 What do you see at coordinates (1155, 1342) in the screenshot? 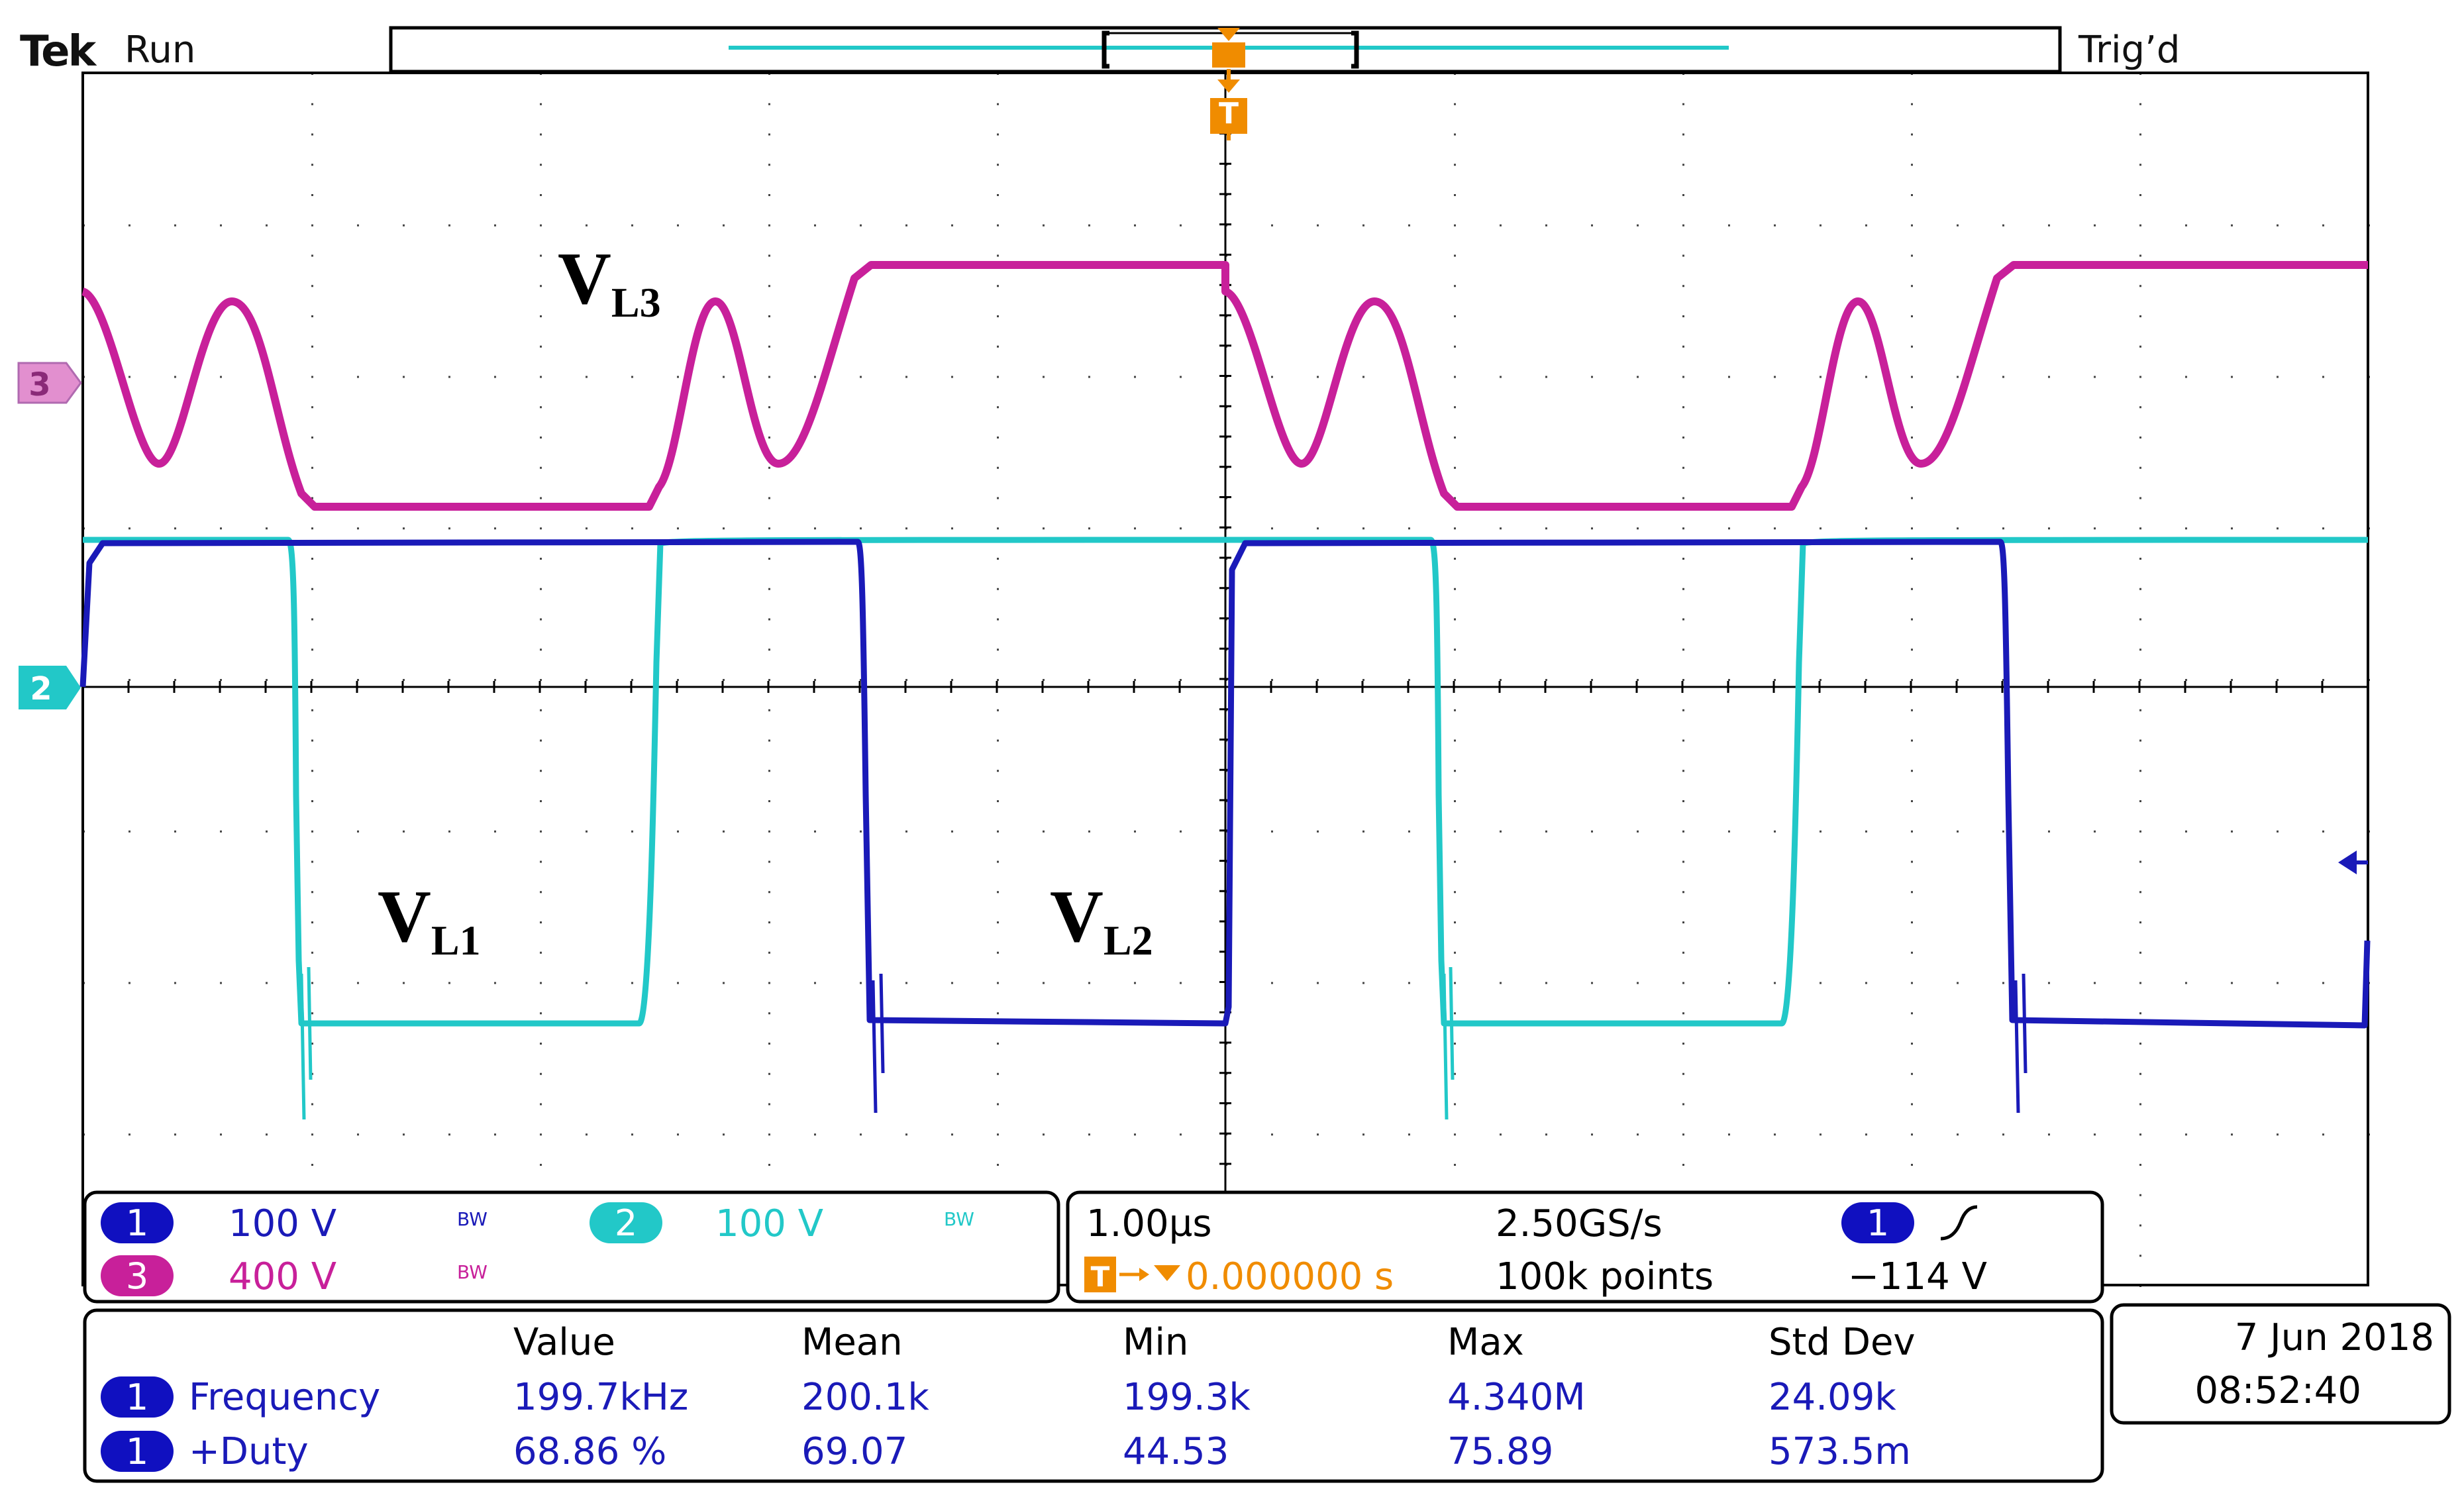
I see `svg-text: Min` at bounding box center [1155, 1342].